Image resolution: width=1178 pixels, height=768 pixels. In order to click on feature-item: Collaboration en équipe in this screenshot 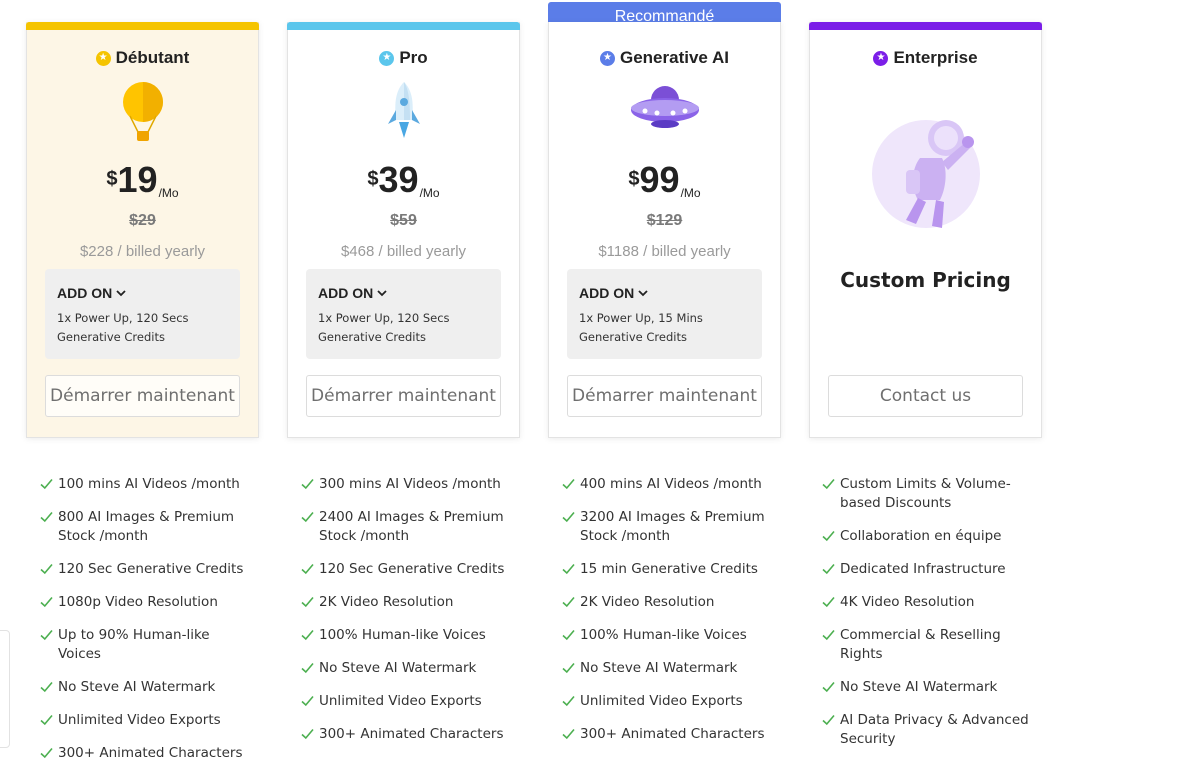, I will do `click(927, 536)`.